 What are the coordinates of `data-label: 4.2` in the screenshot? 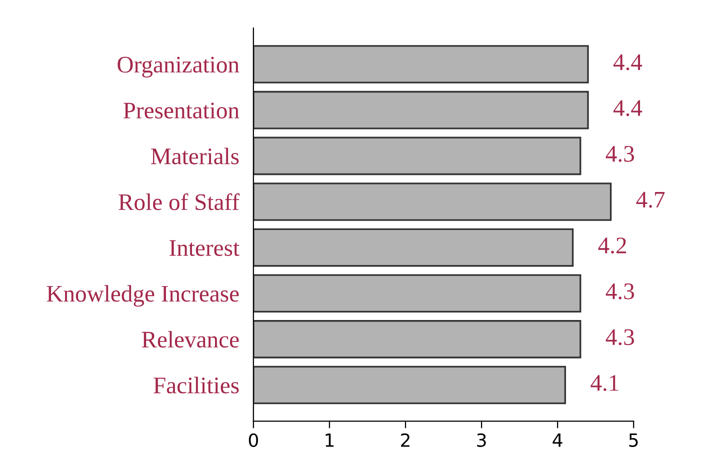 It's located at (612, 246).